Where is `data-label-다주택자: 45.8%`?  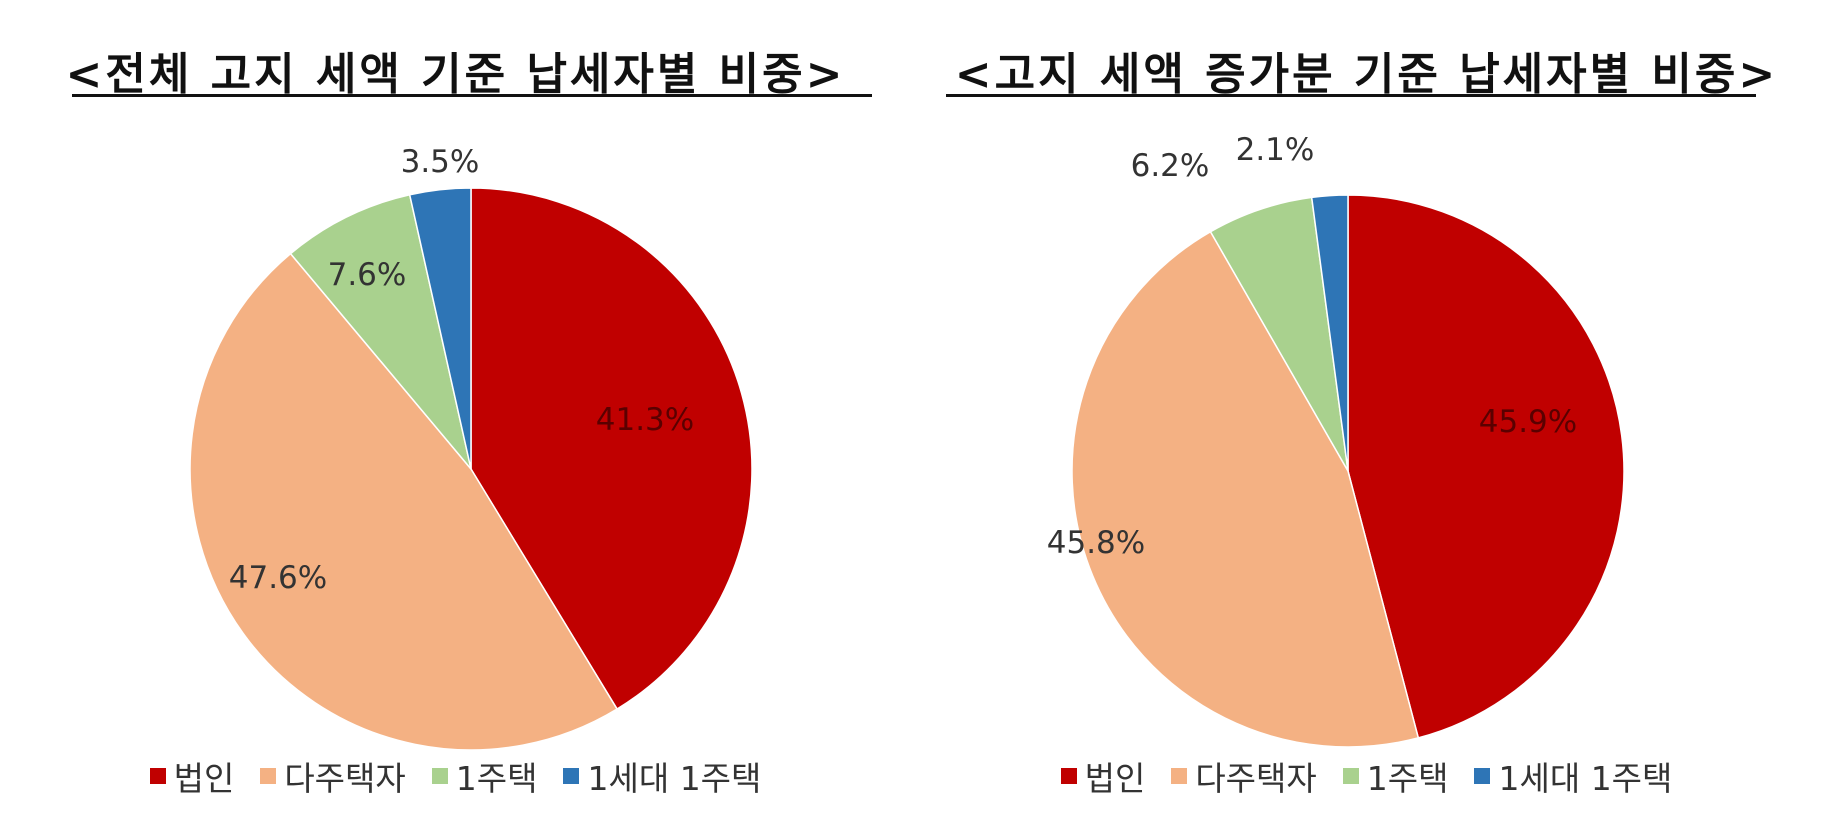 data-label-다주택자: 45.8% is located at coordinates (1096, 543).